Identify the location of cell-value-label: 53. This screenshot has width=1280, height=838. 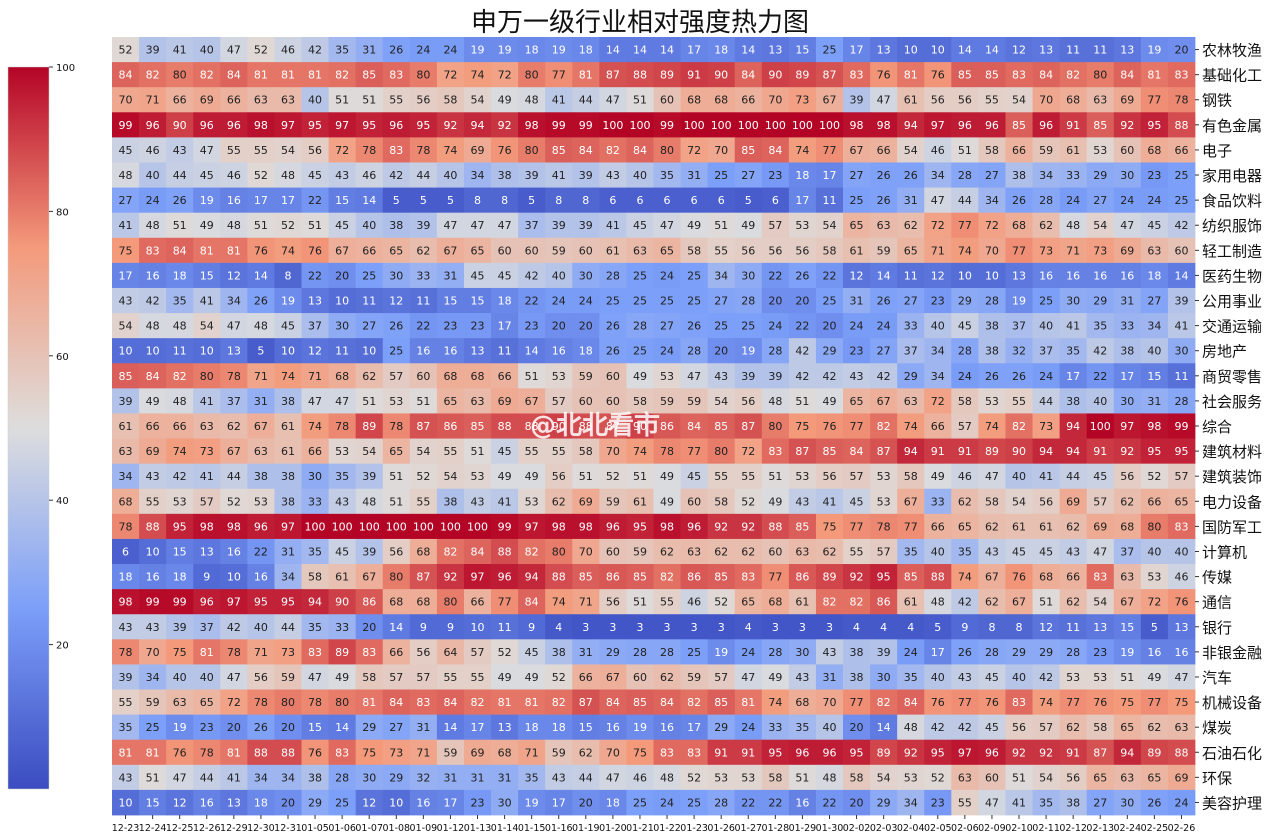
(884, 501).